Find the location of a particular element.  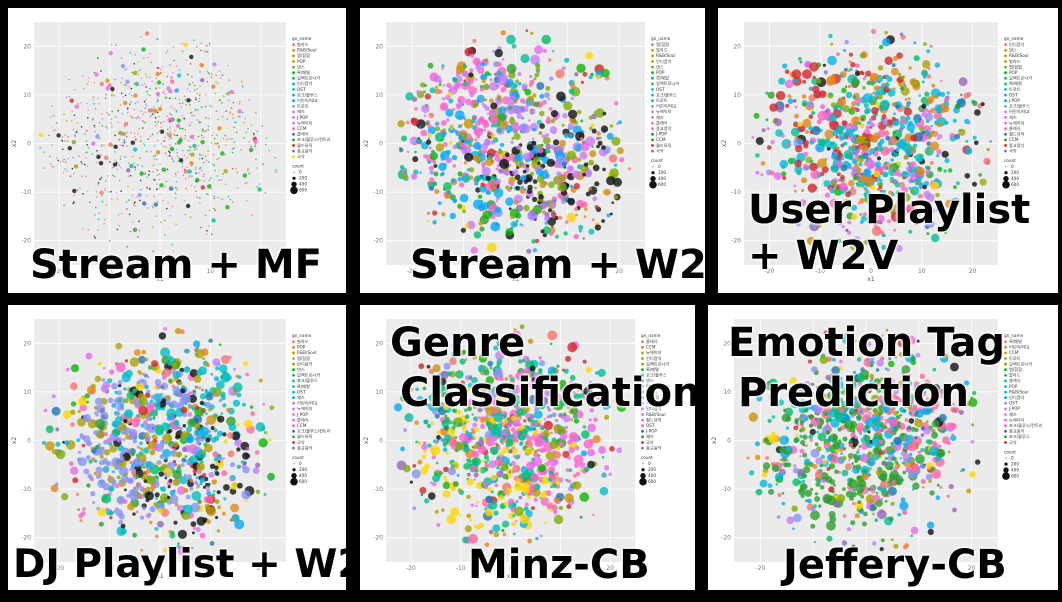

legend-item: 뉴에이지 is located at coordinates (664, 111).